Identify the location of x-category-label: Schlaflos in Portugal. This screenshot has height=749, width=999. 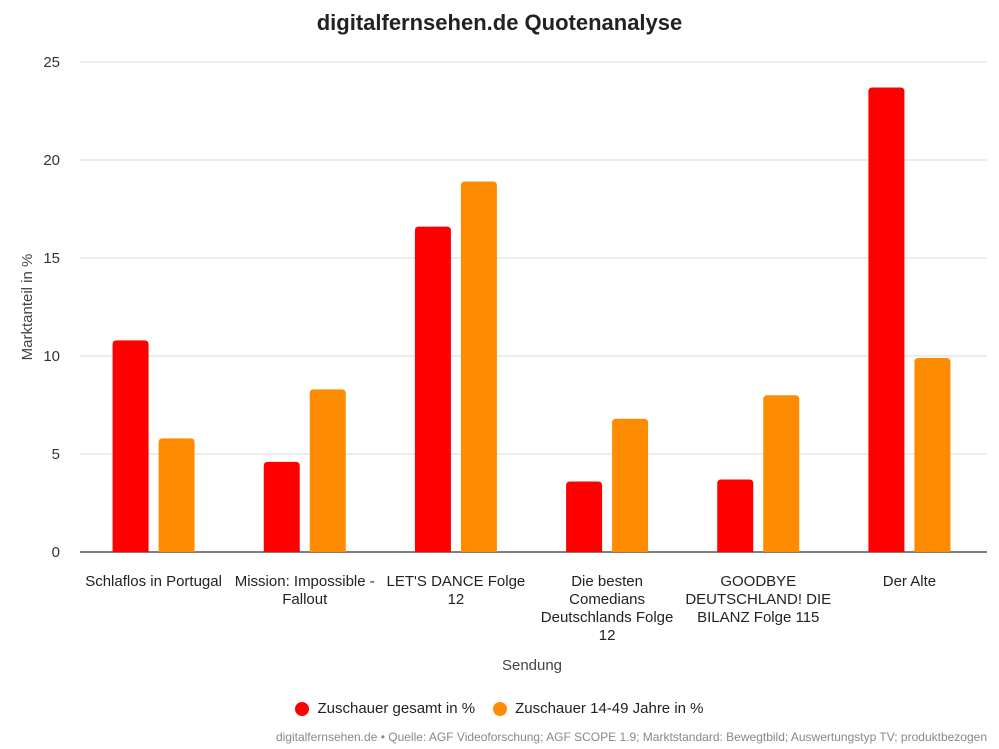
(153, 581).